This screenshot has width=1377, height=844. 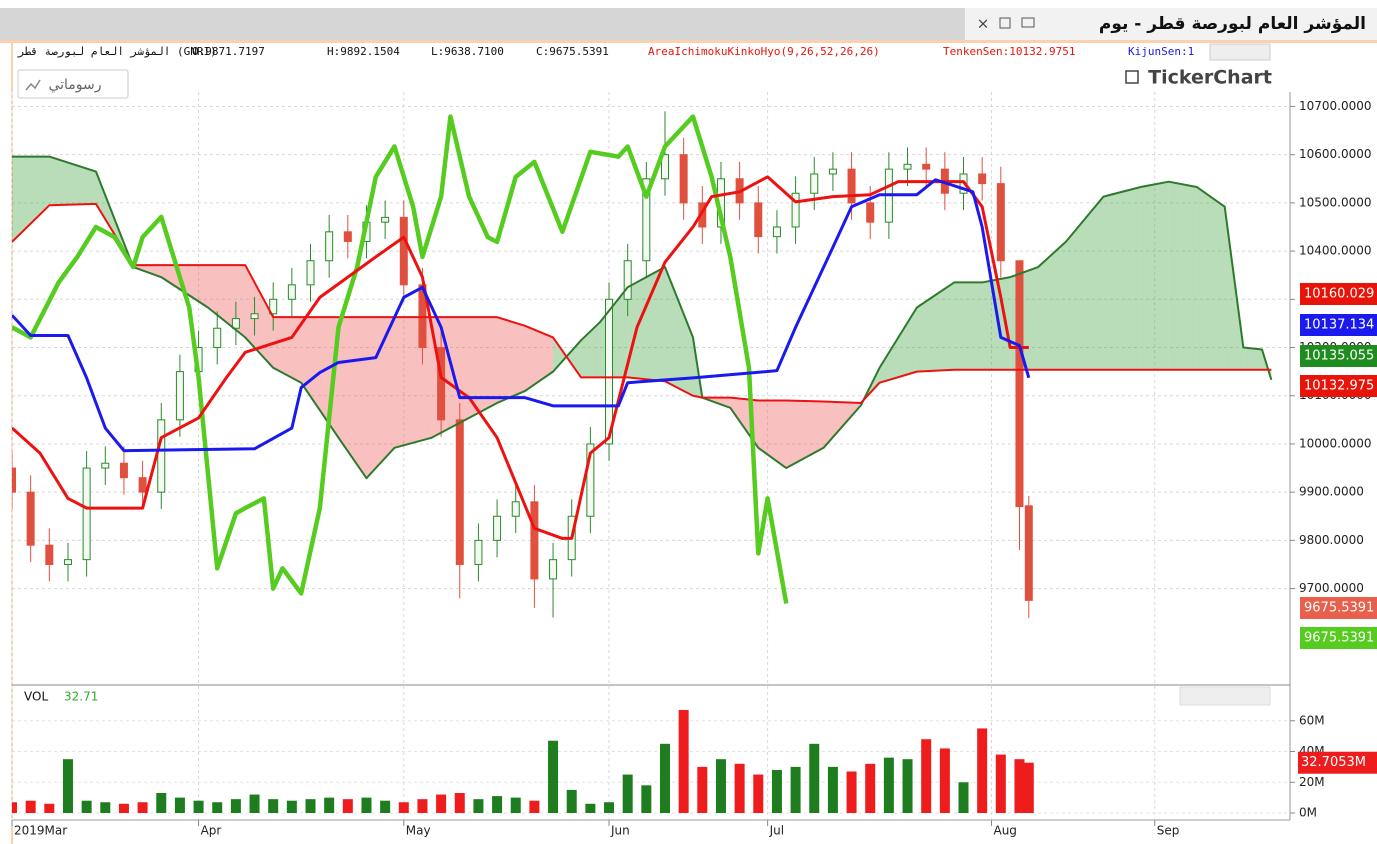 What do you see at coordinates (33, 85) in the screenshot?
I see `drawings-icon` at bounding box center [33, 85].